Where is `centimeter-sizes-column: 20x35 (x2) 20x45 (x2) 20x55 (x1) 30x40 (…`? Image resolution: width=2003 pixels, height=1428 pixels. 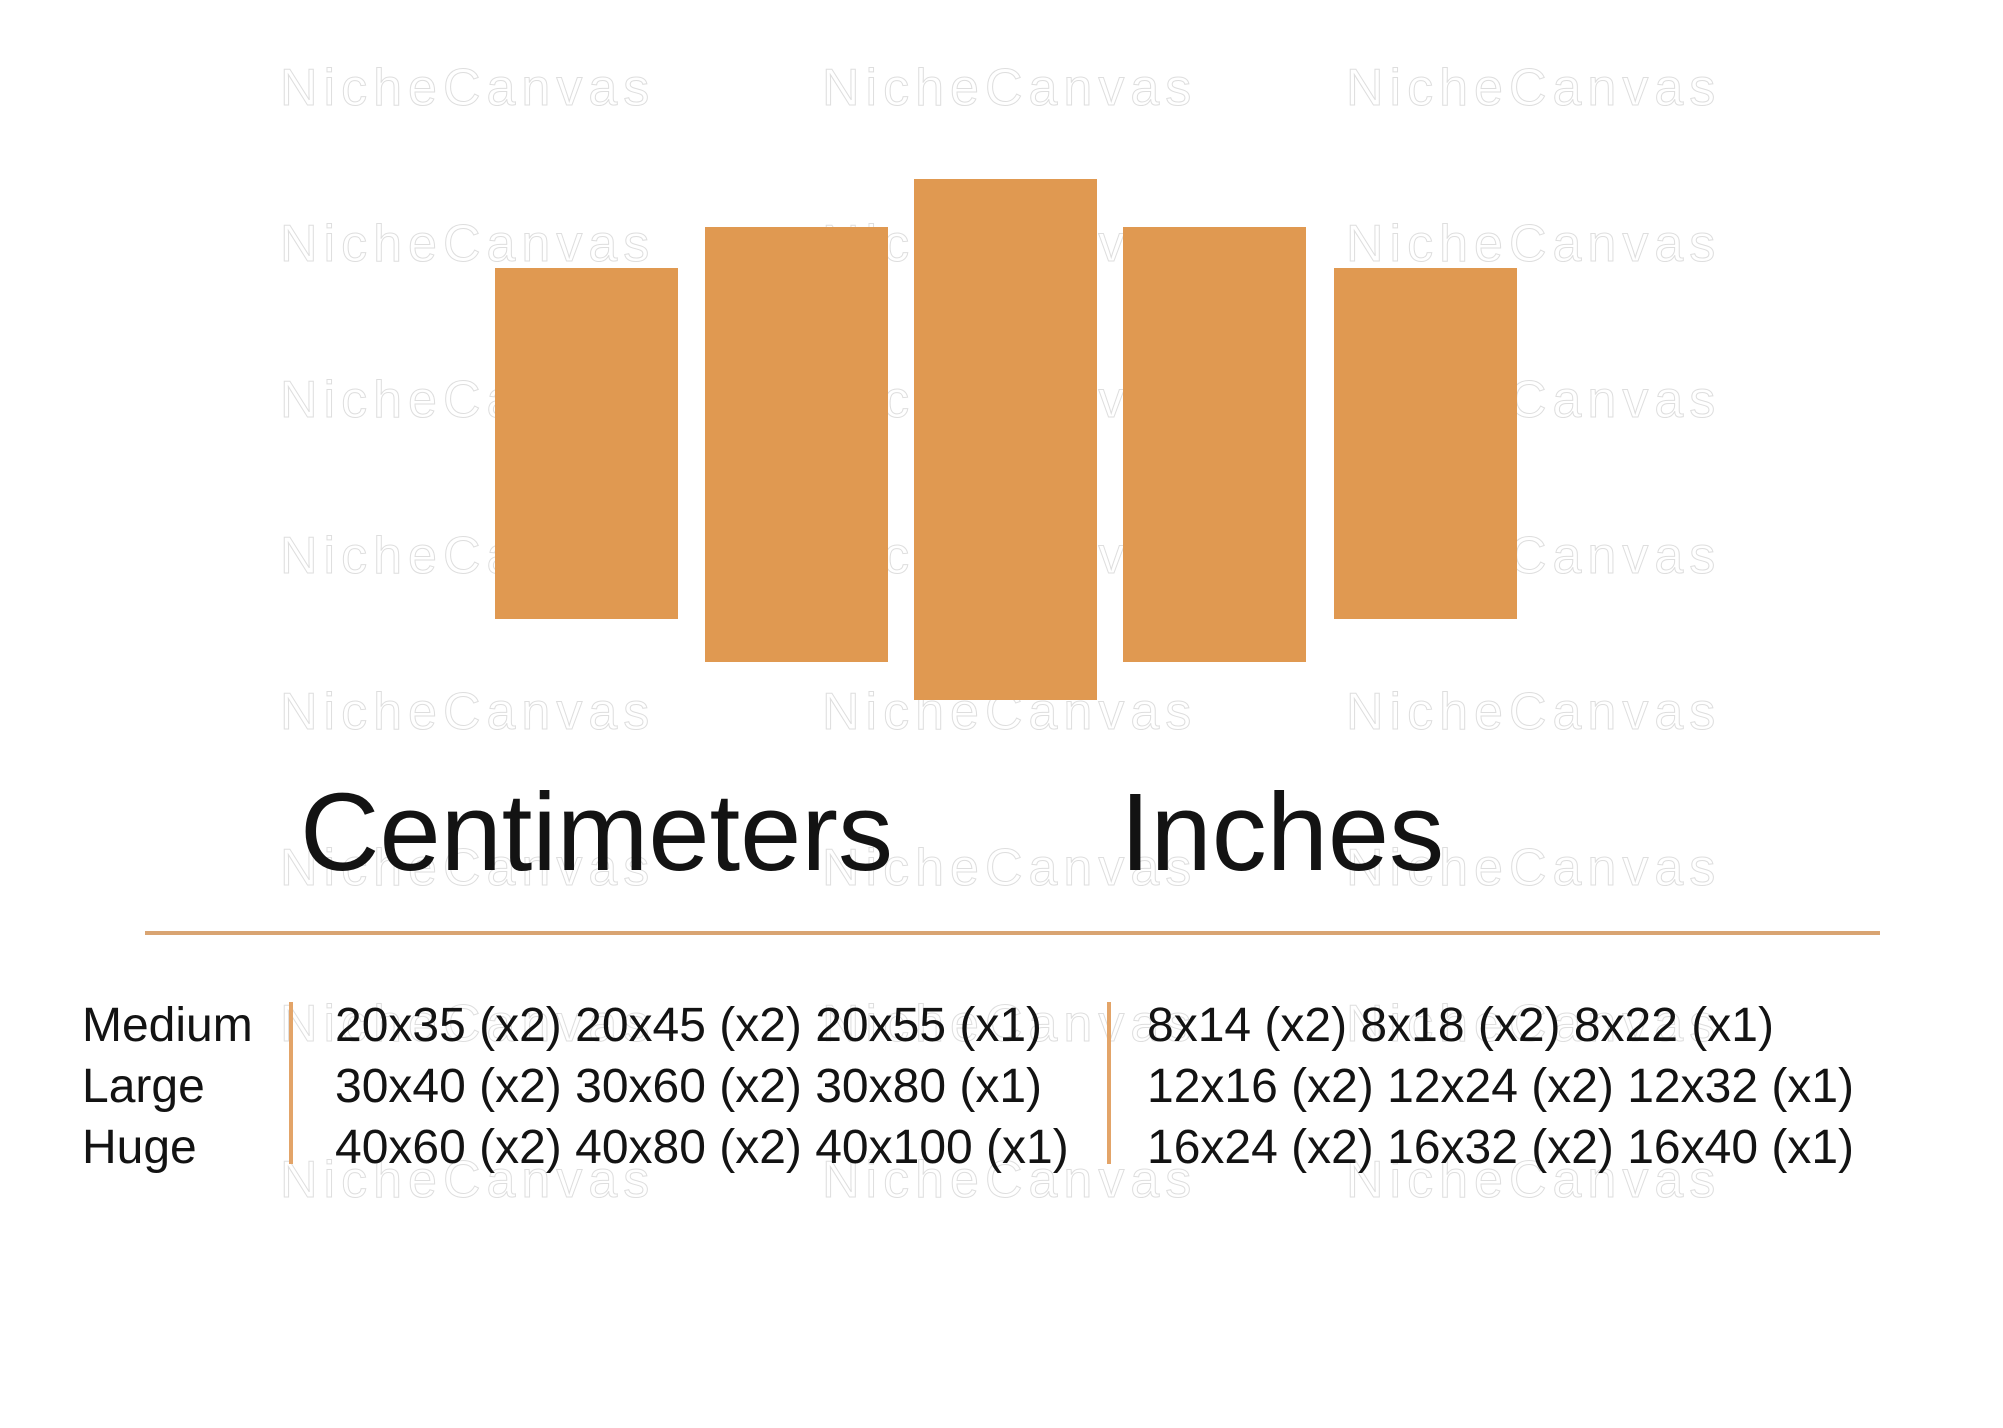 centimeter-sizes-column: 20x35 (x2) 20x45 (x2) 20x55 (x1) 30x40 (… is located at coordinates (702, 1086).